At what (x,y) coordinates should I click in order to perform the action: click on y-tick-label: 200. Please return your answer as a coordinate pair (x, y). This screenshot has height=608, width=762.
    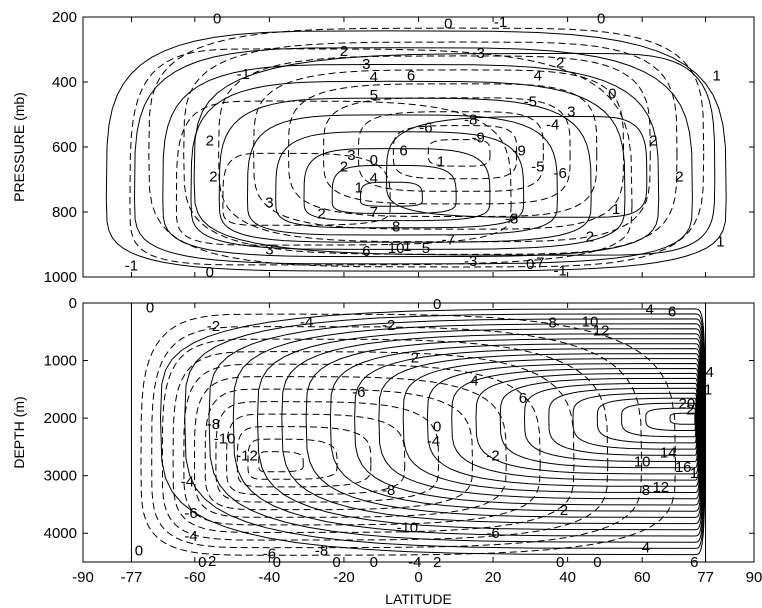
    Looking at the image, I should click on (64, 17).